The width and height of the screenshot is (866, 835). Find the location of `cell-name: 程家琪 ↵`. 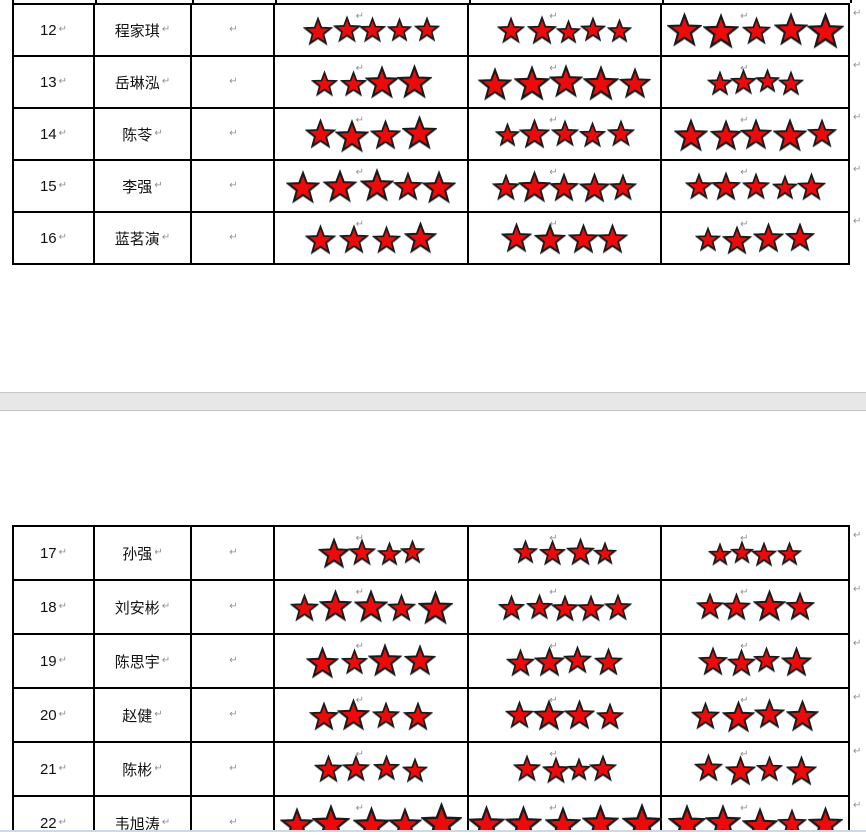

cell-name: 程家琪 ↵ is located at coordinates (143, 31).